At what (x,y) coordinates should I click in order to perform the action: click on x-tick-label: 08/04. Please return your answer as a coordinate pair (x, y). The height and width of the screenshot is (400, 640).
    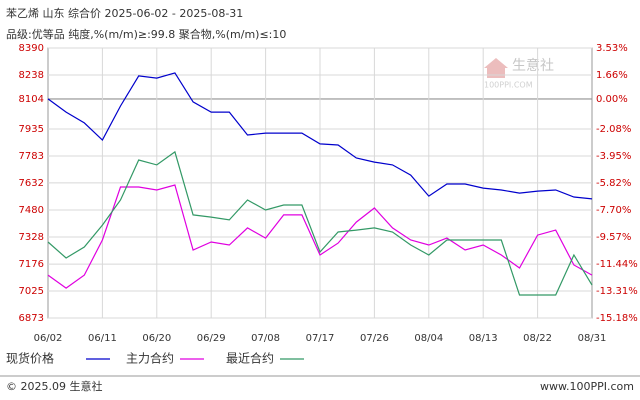
    Looking at the image, I should click on (428, 338).